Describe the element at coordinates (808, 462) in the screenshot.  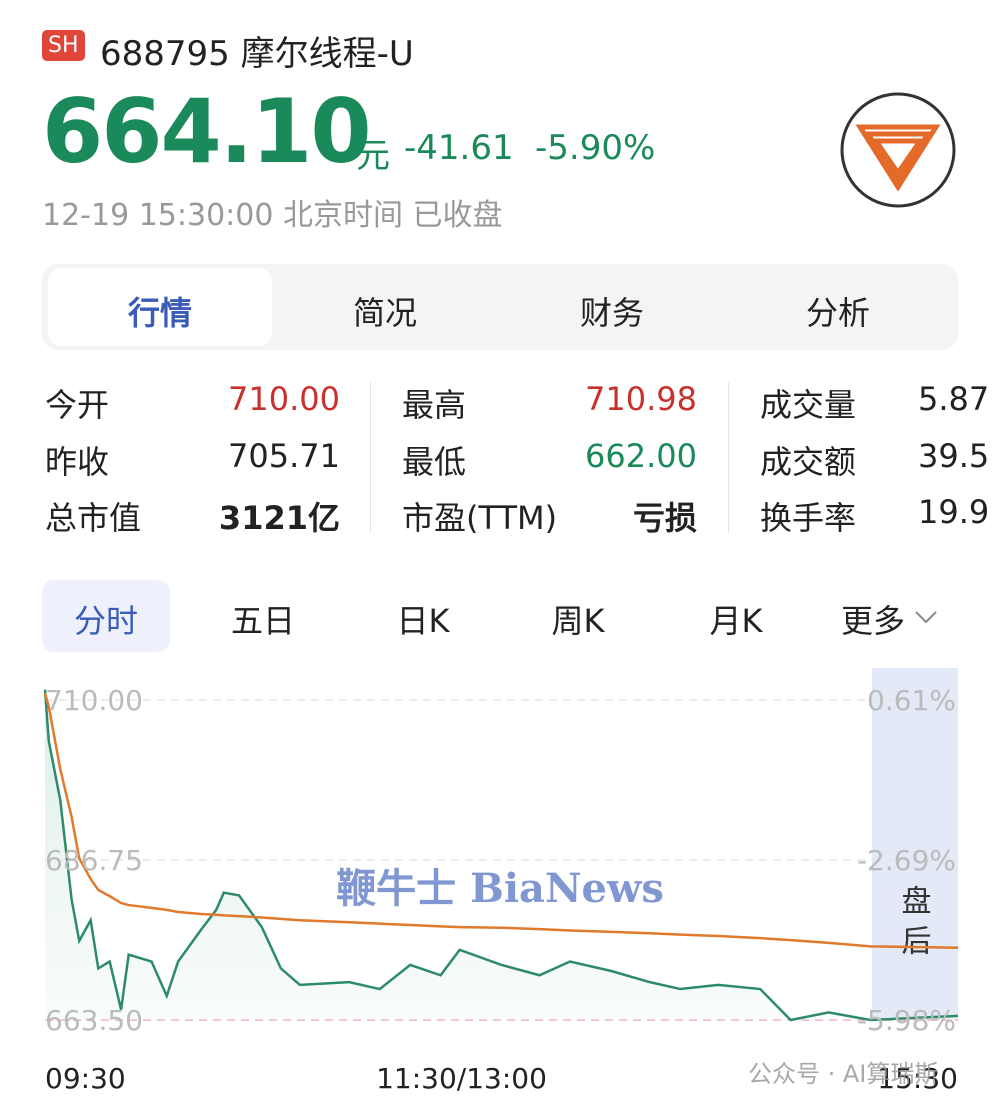
I see `stat-label: 成交额` at that location.